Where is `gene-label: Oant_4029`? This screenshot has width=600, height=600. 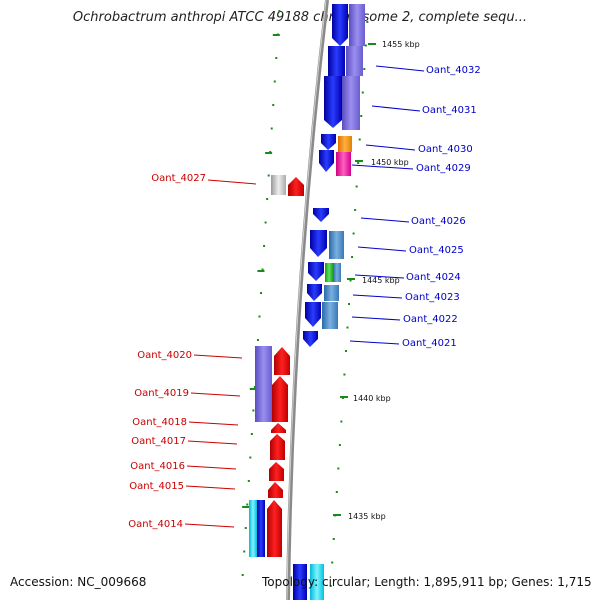
gene-label: Oant_4029 is located at coordinates (443, 168).